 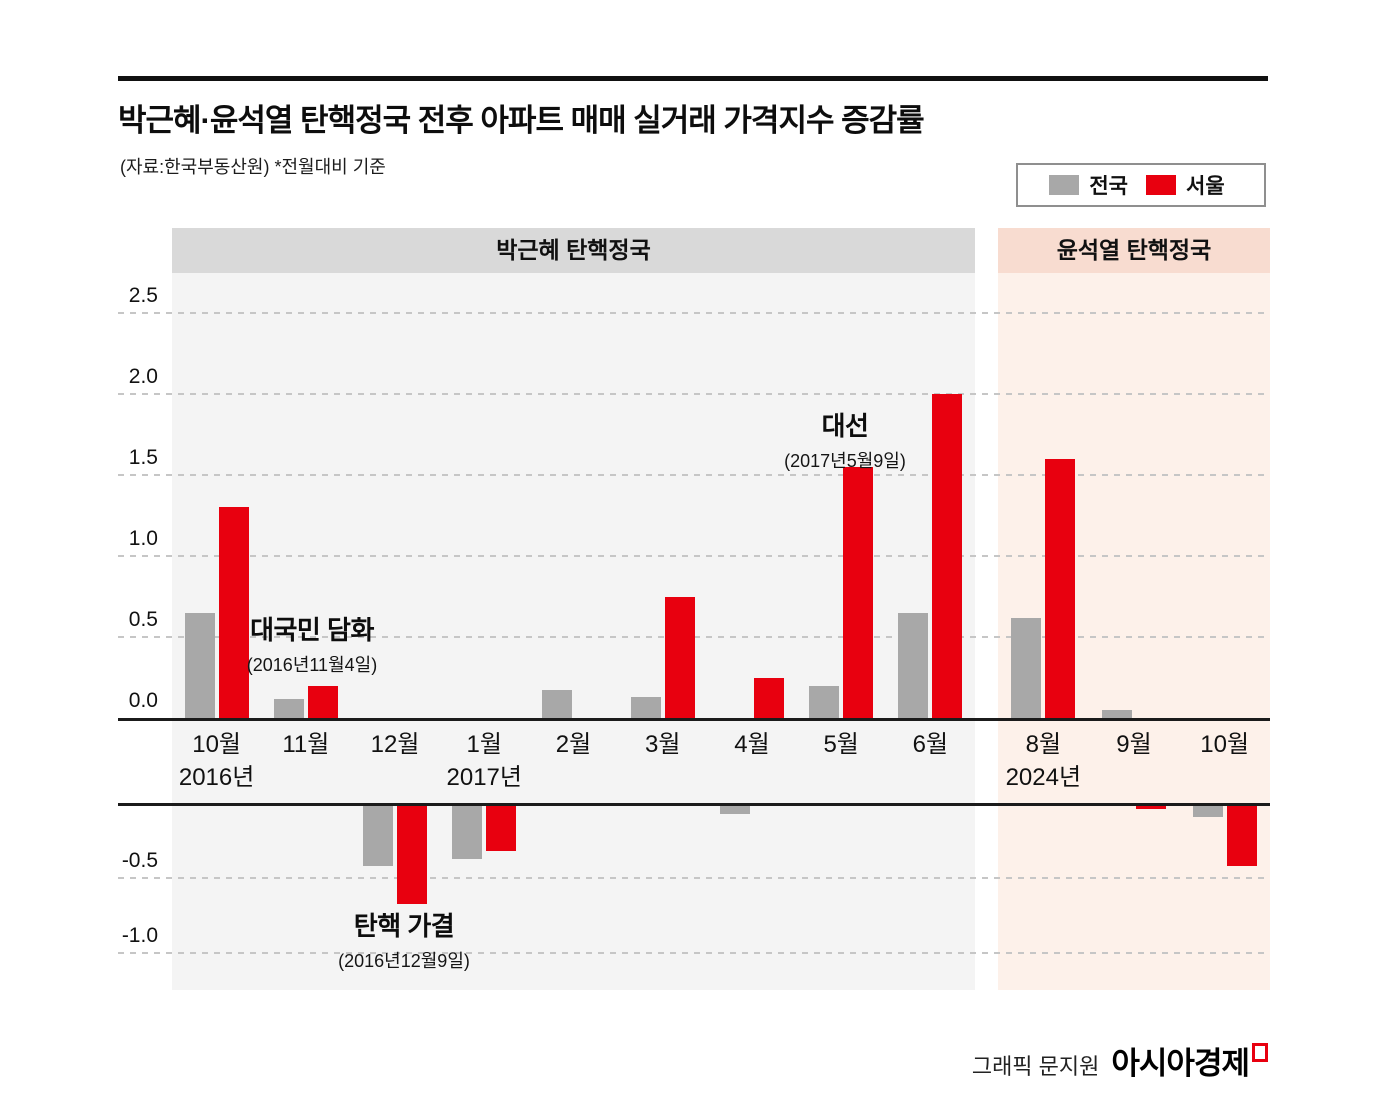 What do you see at coordinates (1108, 186) in the screenshot?
I see `legend-label-national: 전국` at bounding box center [1108, 186].